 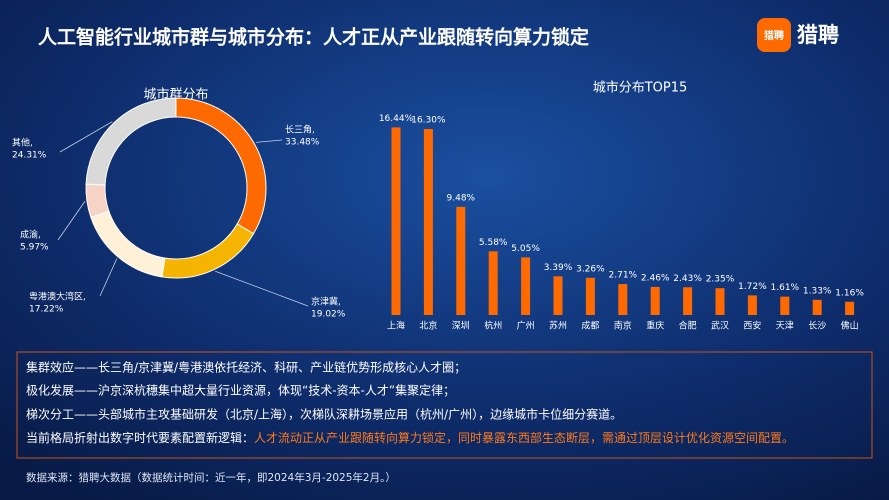 What do you see at coordinates (785, 326) in the screenshot?
I see `x-tick-label: 天津` at bounding box center [785, 326].